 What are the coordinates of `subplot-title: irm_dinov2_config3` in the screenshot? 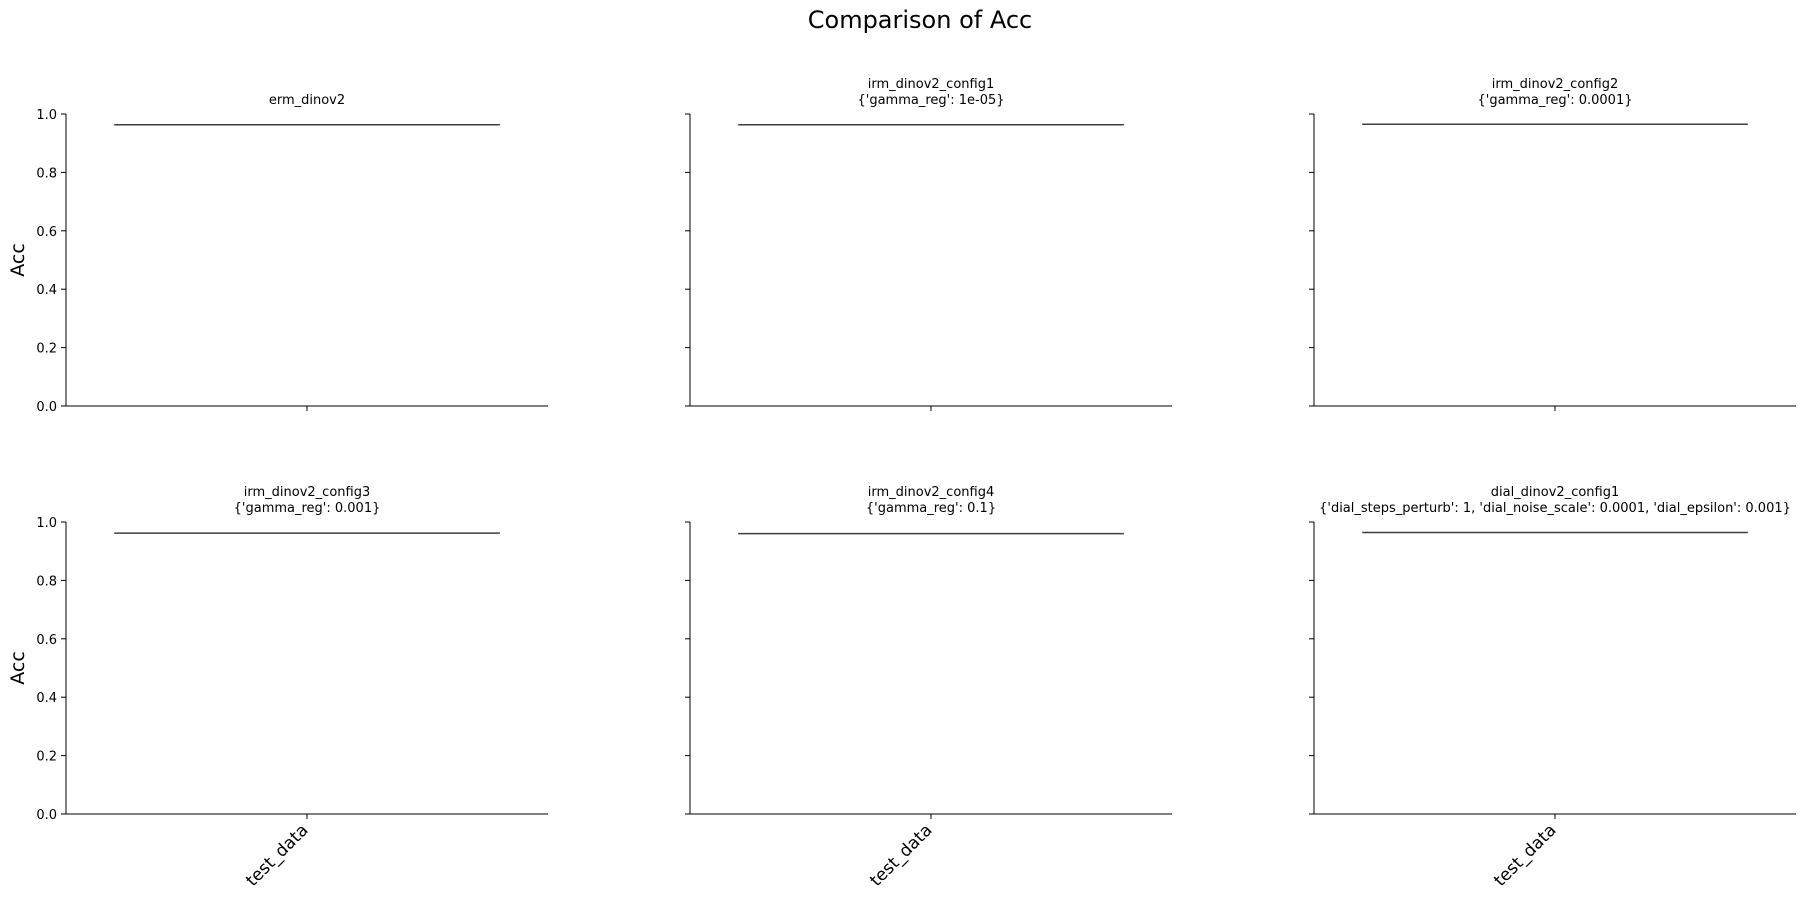 It's located at (307, 492).